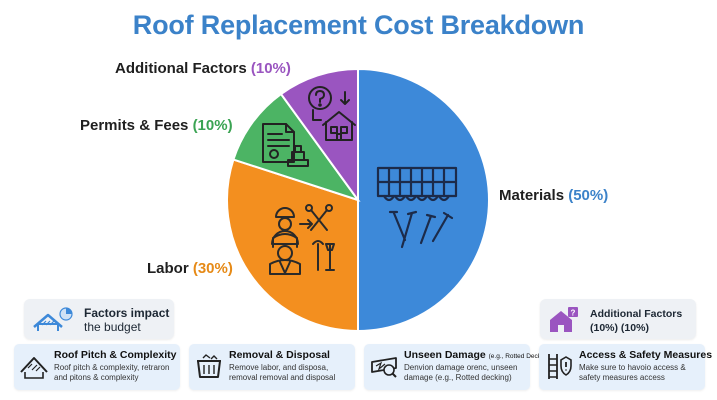 The image size is (717, 400). I want to click on ladder-safety-icon, so click(560, 366).